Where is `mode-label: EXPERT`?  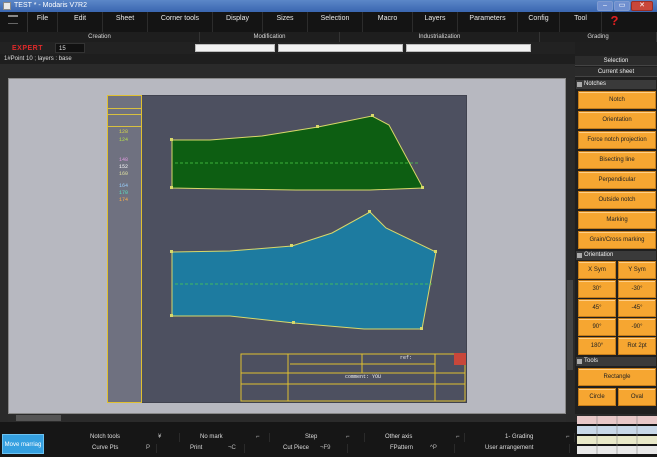
mode-label: EXPERT is located at coordinates (27, 48).